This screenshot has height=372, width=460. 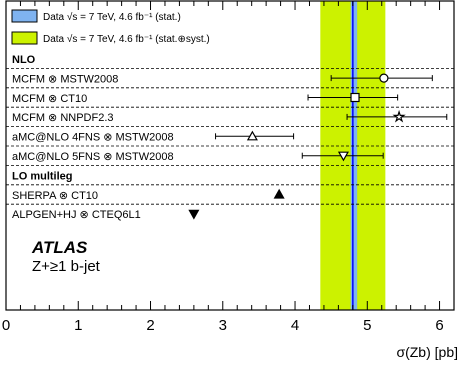 What do you see at coordinates (66, 266) in the screenshot?
I see `process-label: Z+≥1 b-jet` at bounding box center [66, 266].